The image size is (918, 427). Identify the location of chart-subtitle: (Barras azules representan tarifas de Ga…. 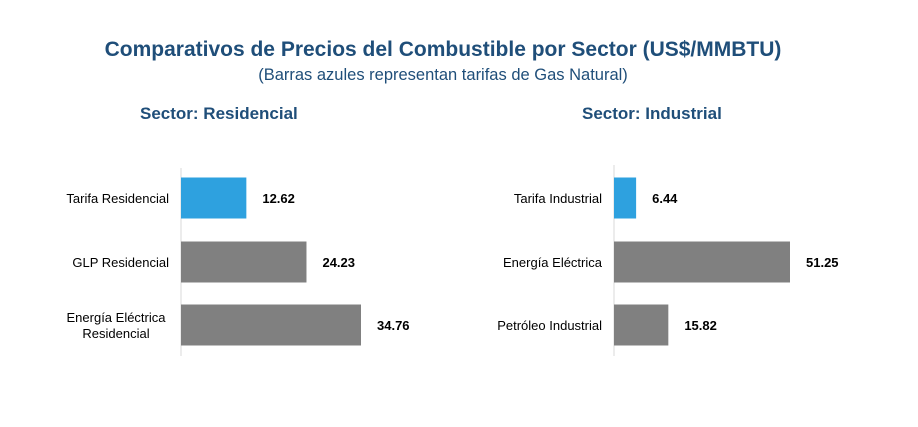
(443, 75).